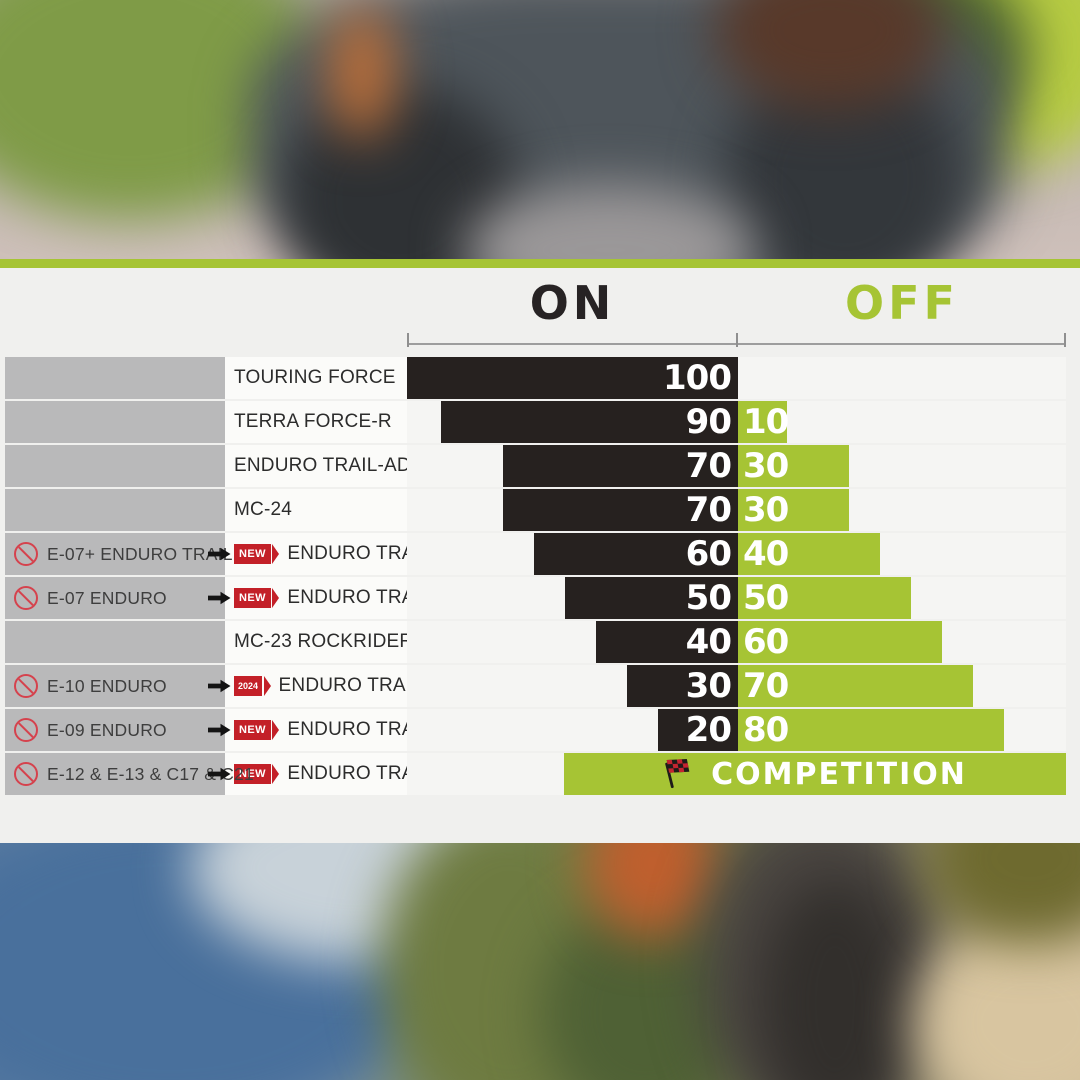 Image resolution: width=1080 pixels, height=1080 pixels. I want to click on table-row: MC-23 ROCKRIDER 40 60, so click(535, 642).